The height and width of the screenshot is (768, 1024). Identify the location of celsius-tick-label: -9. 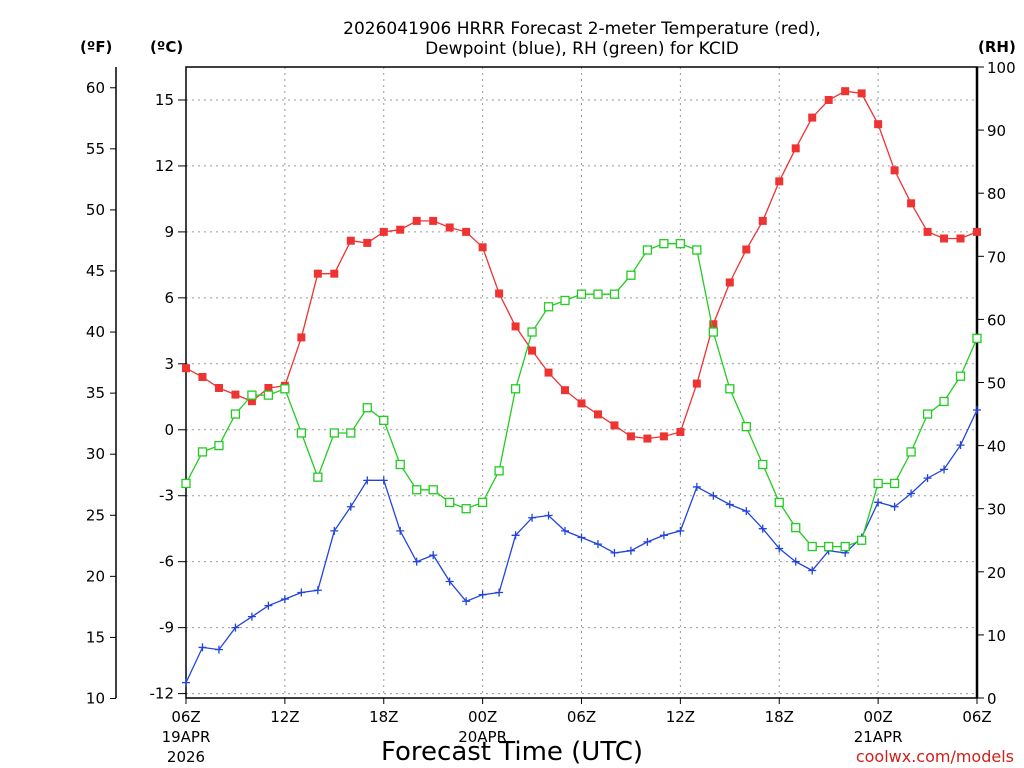
(166, 628).